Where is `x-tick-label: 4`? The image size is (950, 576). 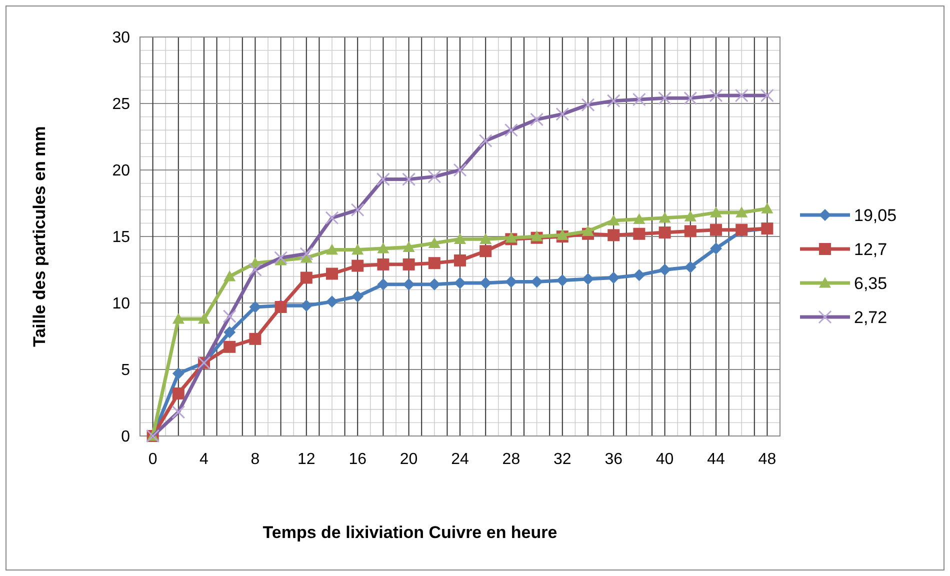
x-tick-label: 4 is located at coordinates (204, 459).